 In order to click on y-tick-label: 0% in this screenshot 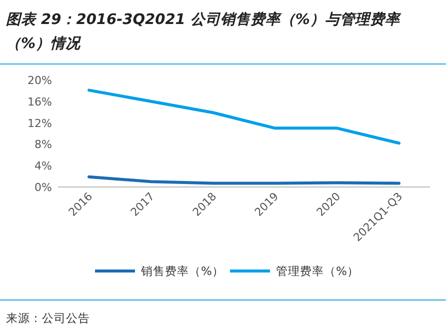, I will do `click(43, 187)`.